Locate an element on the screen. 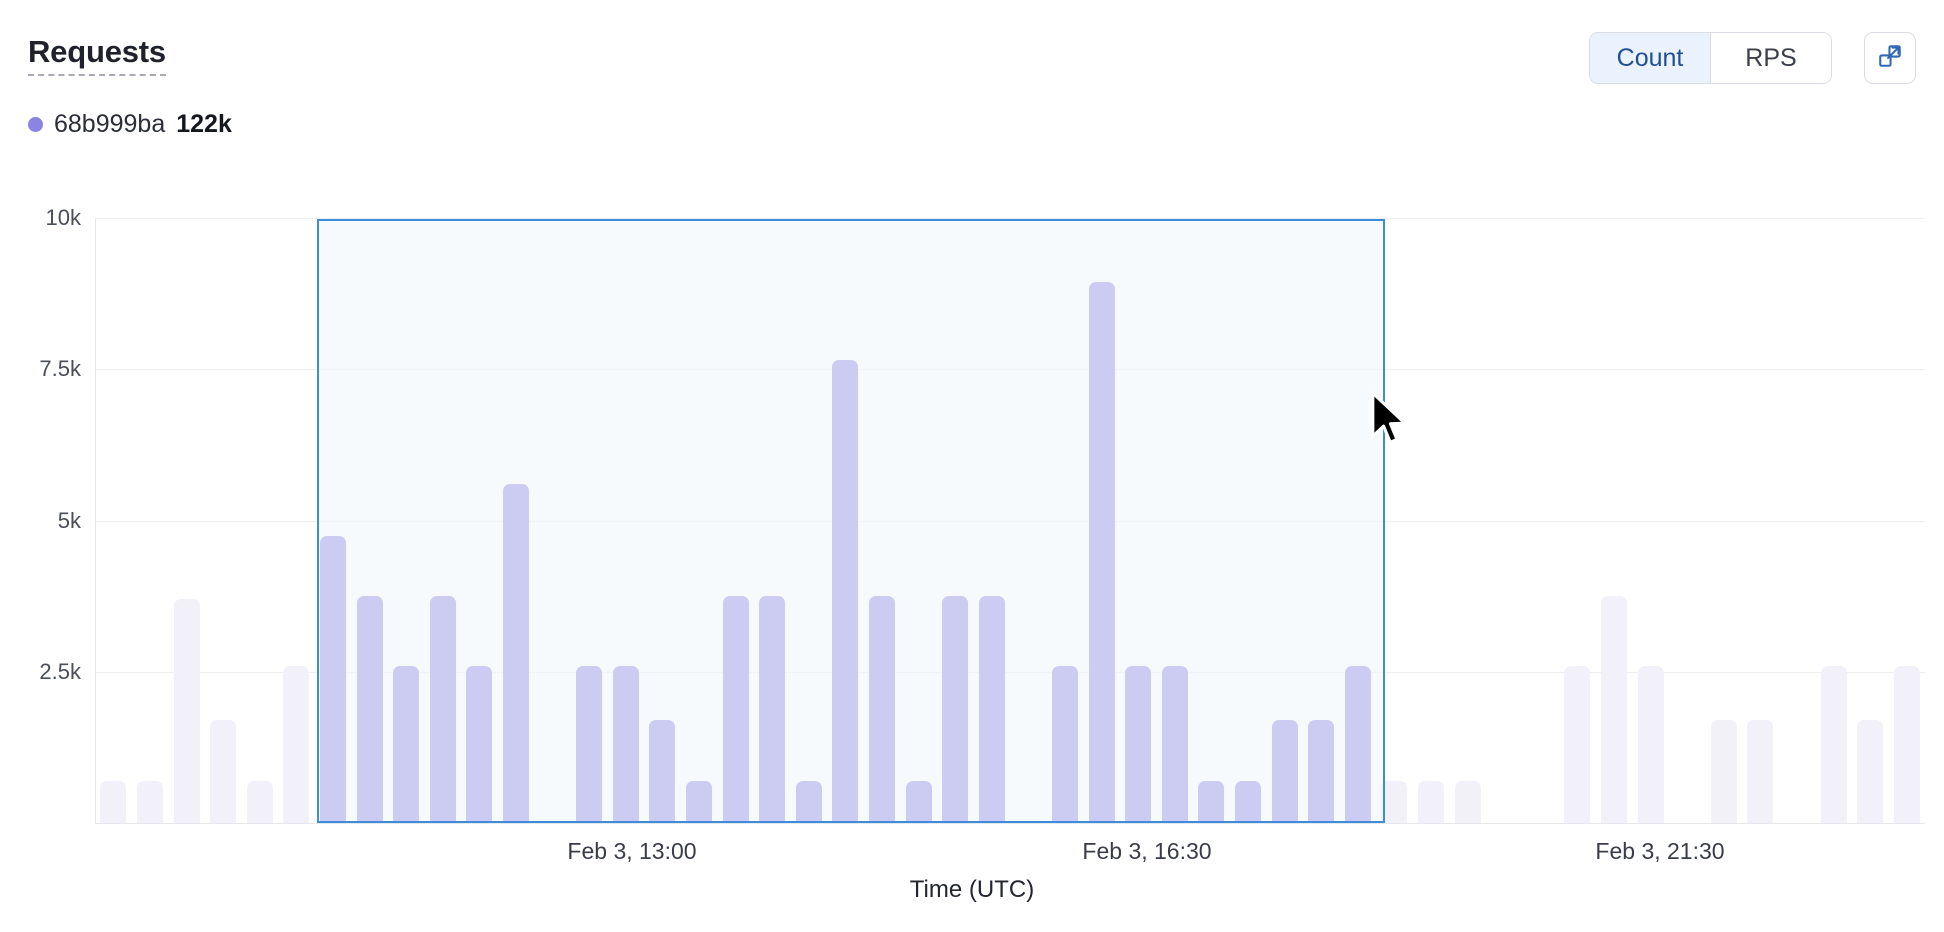 The image size is (1944, 932). y-axis-line is located at coordinates (95, 521).